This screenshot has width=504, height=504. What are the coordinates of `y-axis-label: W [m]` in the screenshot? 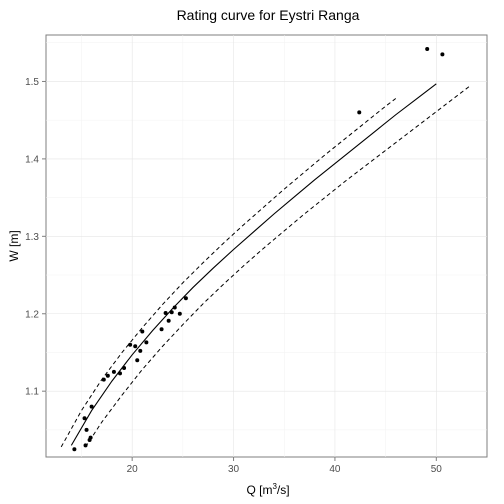 It's located at (14, 245).